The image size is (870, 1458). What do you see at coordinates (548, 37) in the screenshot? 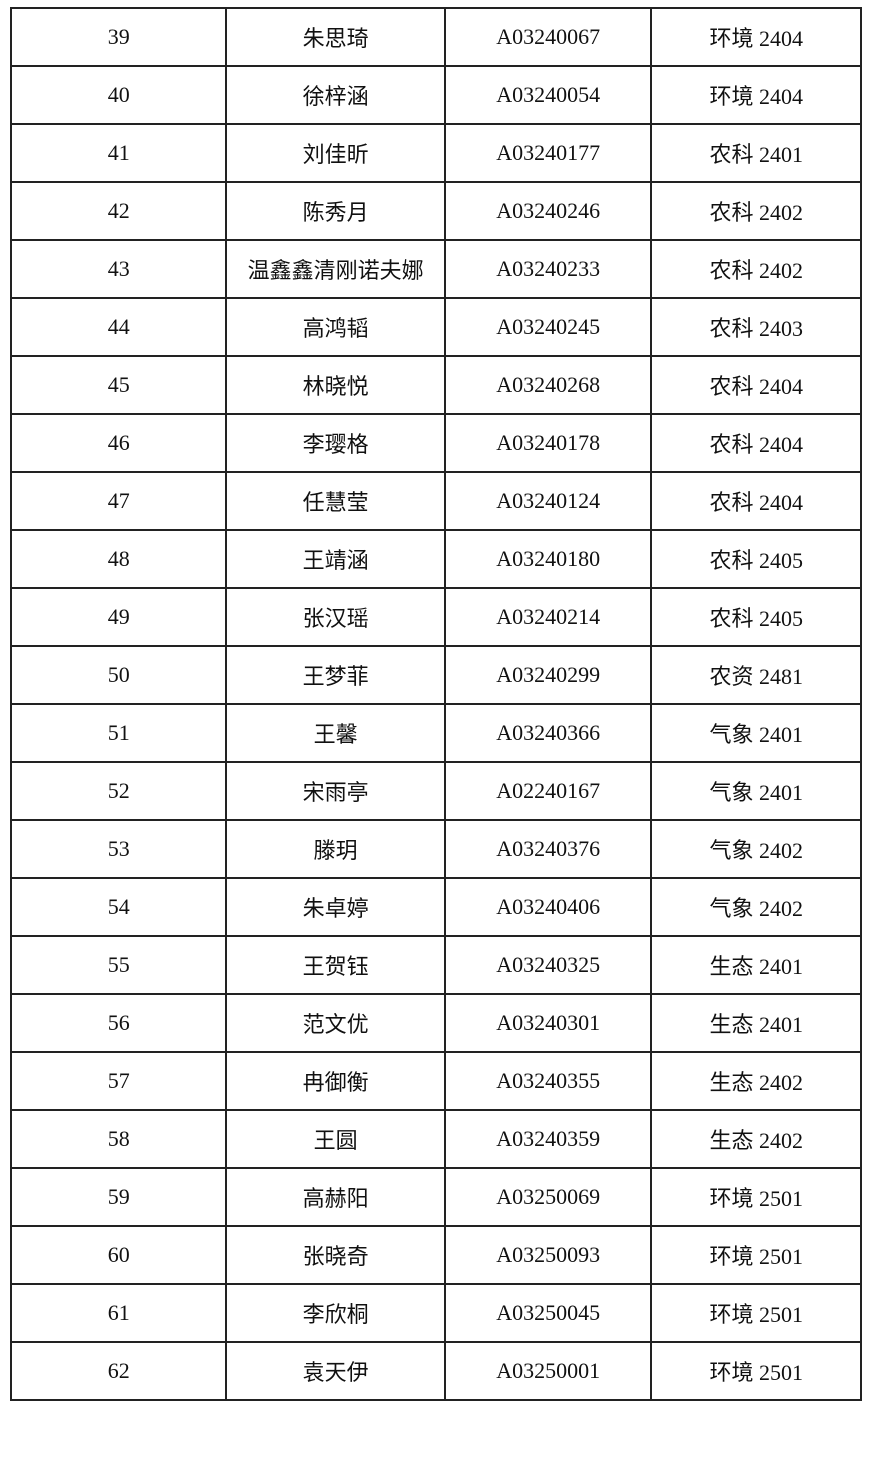
I see `student-id-cell: A03240067` at bounding box center [548, 37].